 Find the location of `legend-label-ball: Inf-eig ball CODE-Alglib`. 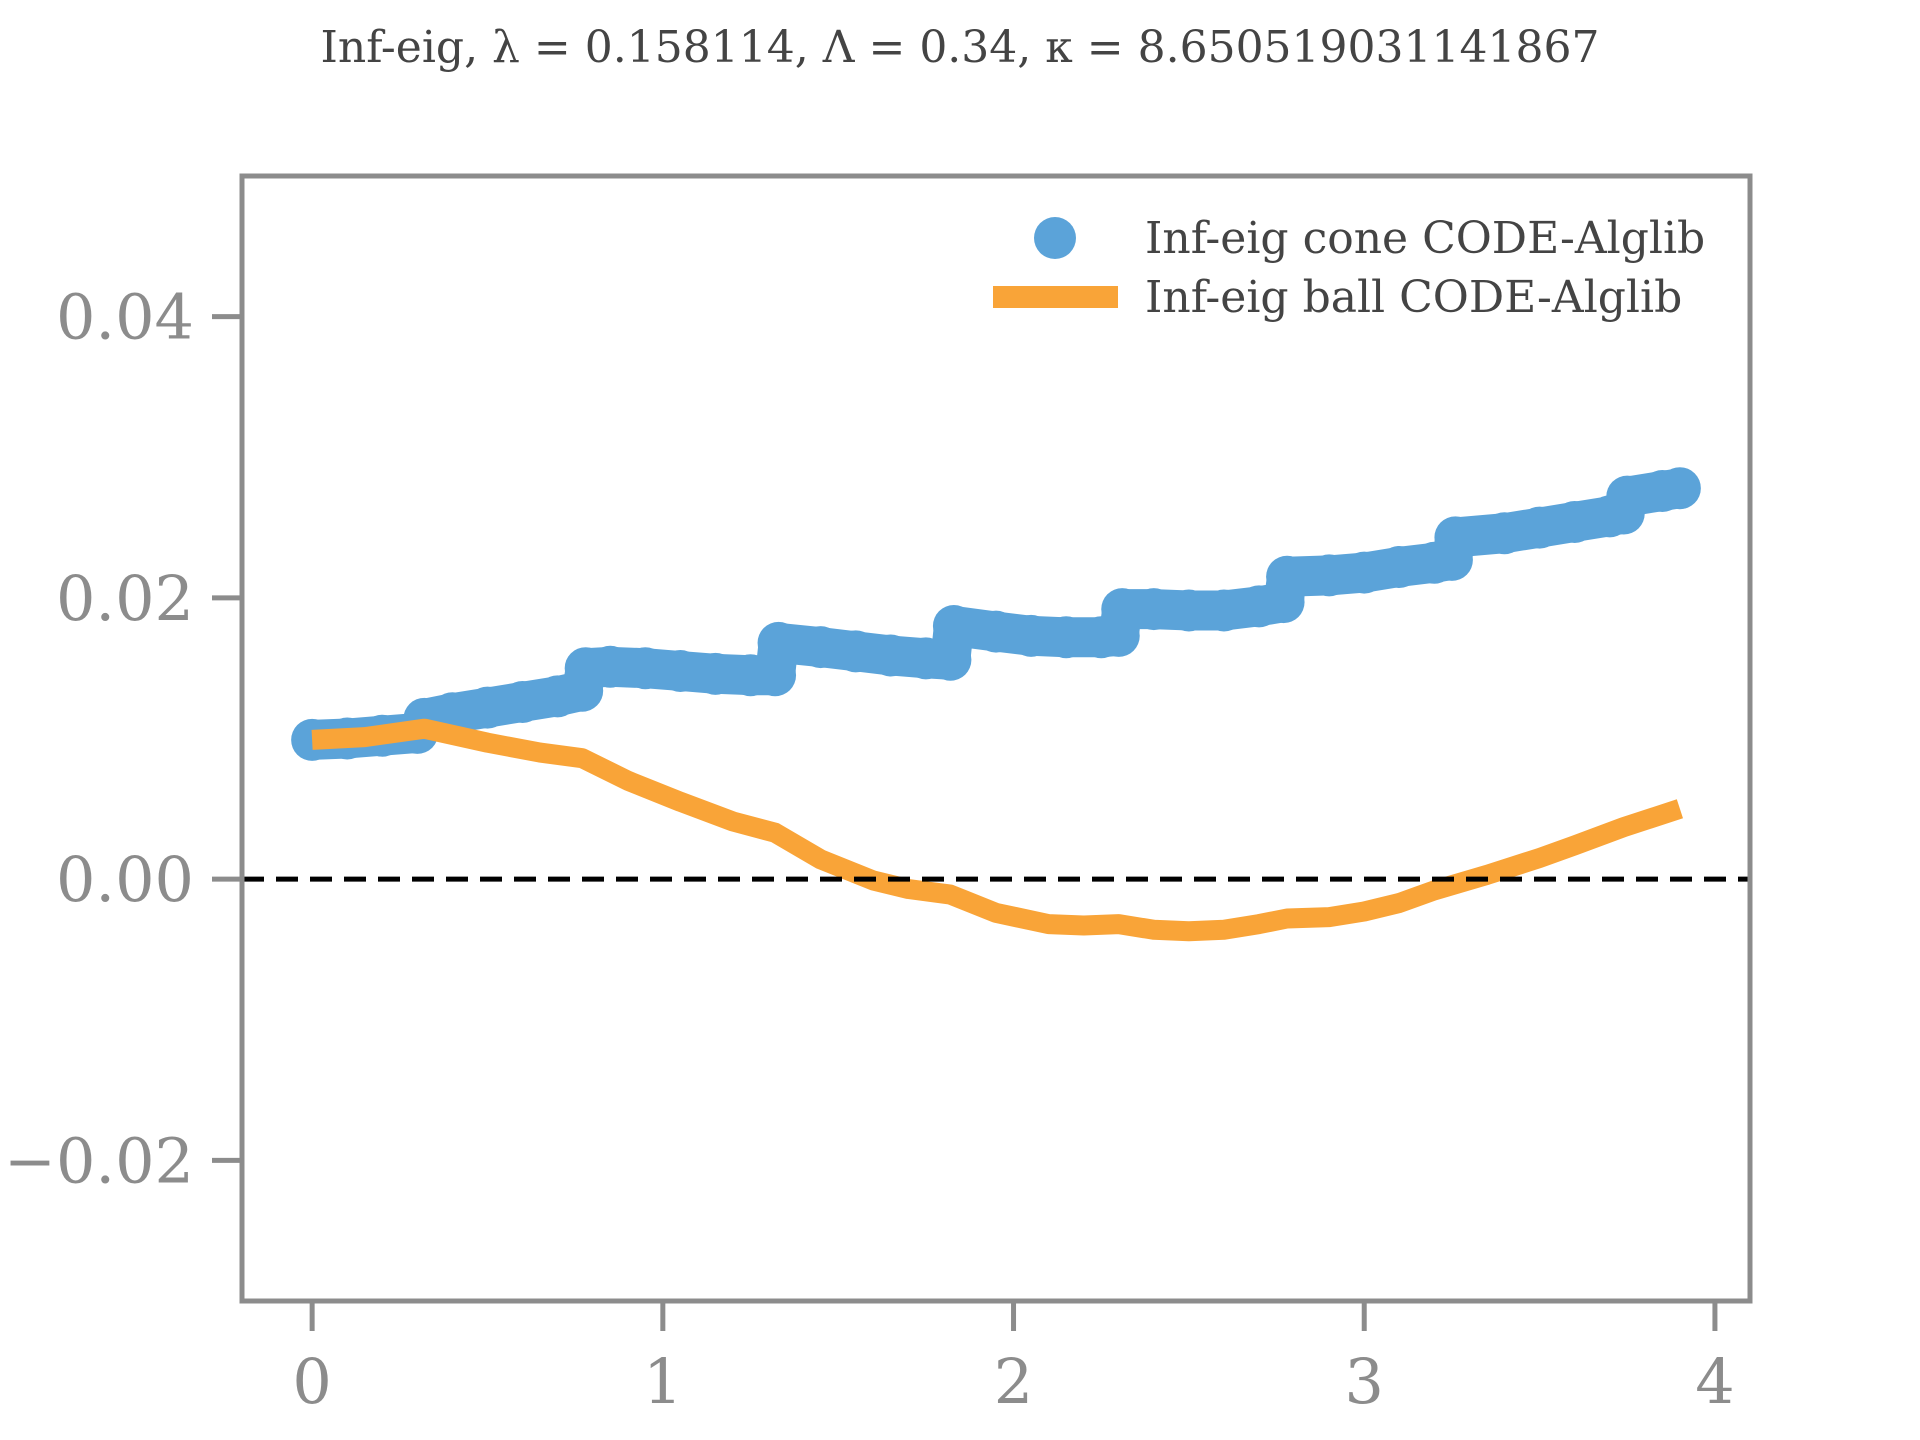

legend-label-ball: Inf-eig ball CODE-Alglib is located at coordinates (1413, 297).